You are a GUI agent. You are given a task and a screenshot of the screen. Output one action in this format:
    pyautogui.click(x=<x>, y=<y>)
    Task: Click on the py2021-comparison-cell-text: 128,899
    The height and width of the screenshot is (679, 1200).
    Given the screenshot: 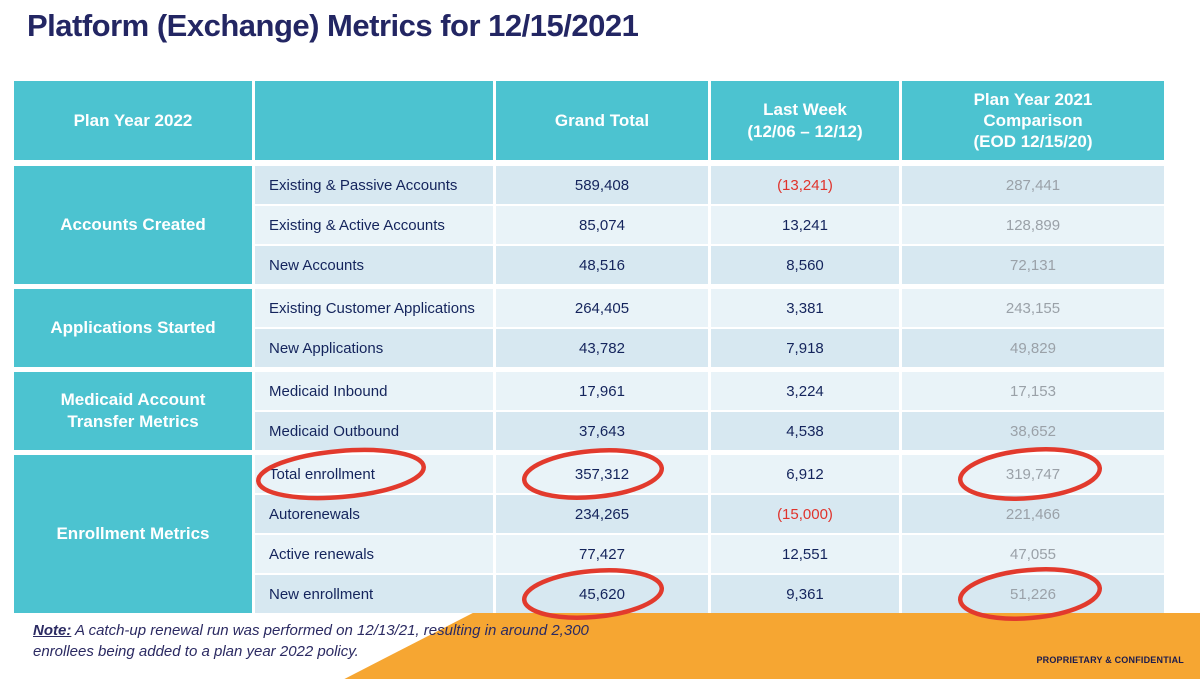 What is the action you would take?
    pyautogui.click(x=1033, y=225)
    